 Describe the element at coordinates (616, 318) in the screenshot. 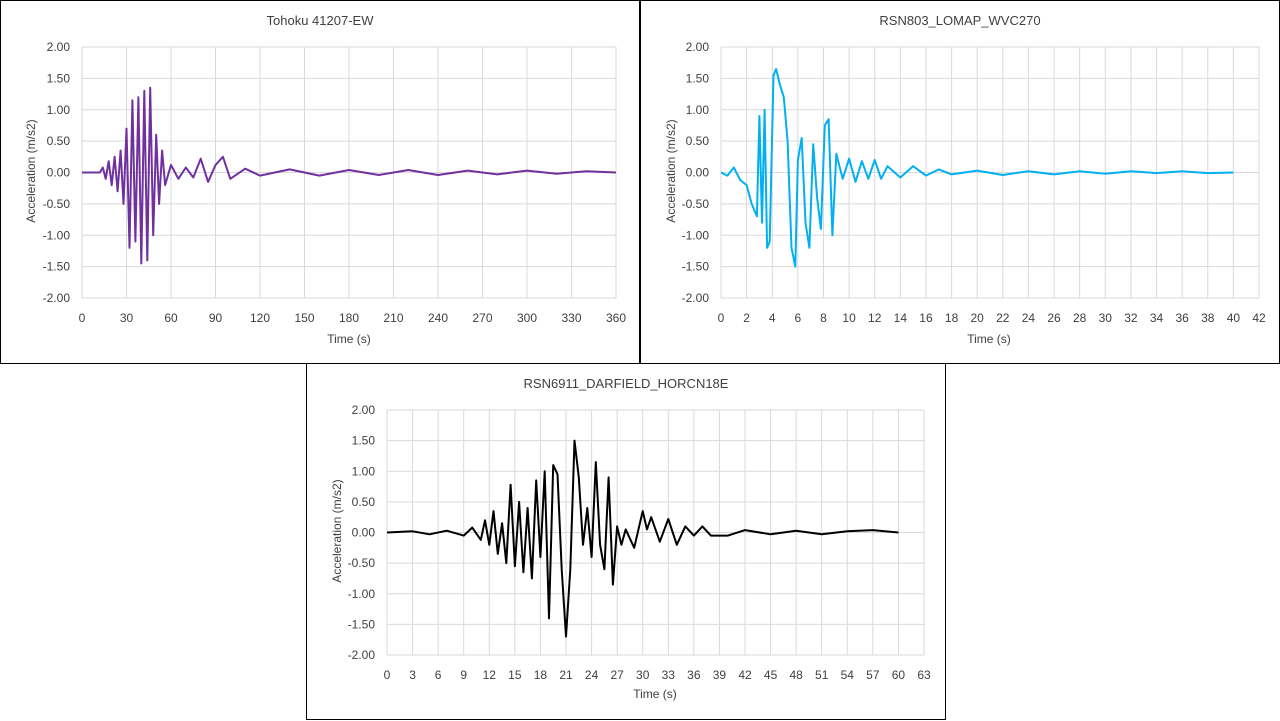

I see `x-tick-label: 360` at that location.